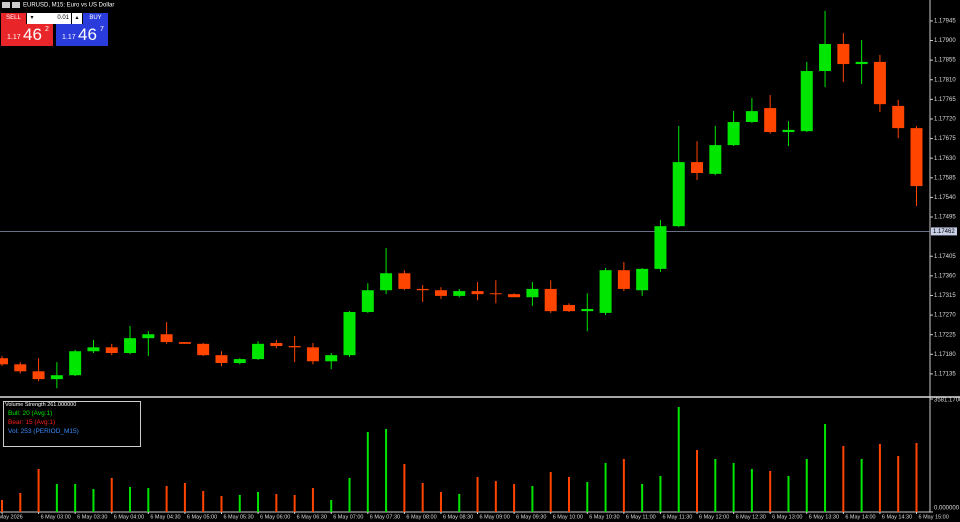  Describe the element at coordinates (945, 139) in the screenshot. I see `y-tick-label: 1.17675` at that location.